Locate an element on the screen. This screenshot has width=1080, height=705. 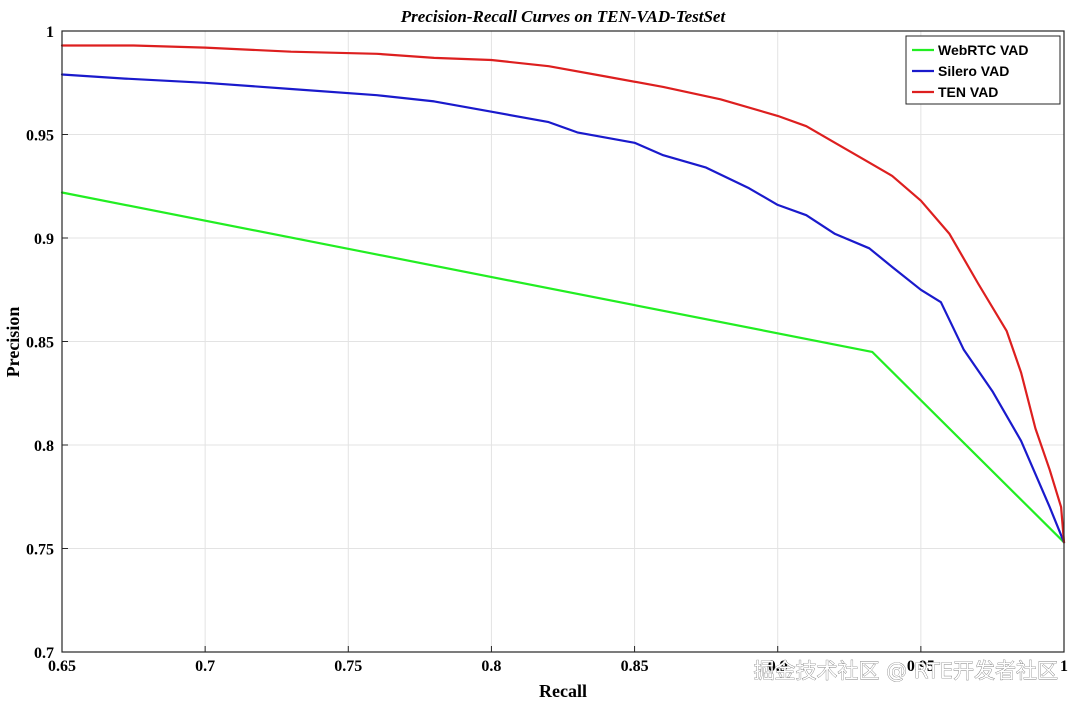
watermark-text: 掘金技术社区 @ RTE开发者社区 is located at coordinates (905, 671).